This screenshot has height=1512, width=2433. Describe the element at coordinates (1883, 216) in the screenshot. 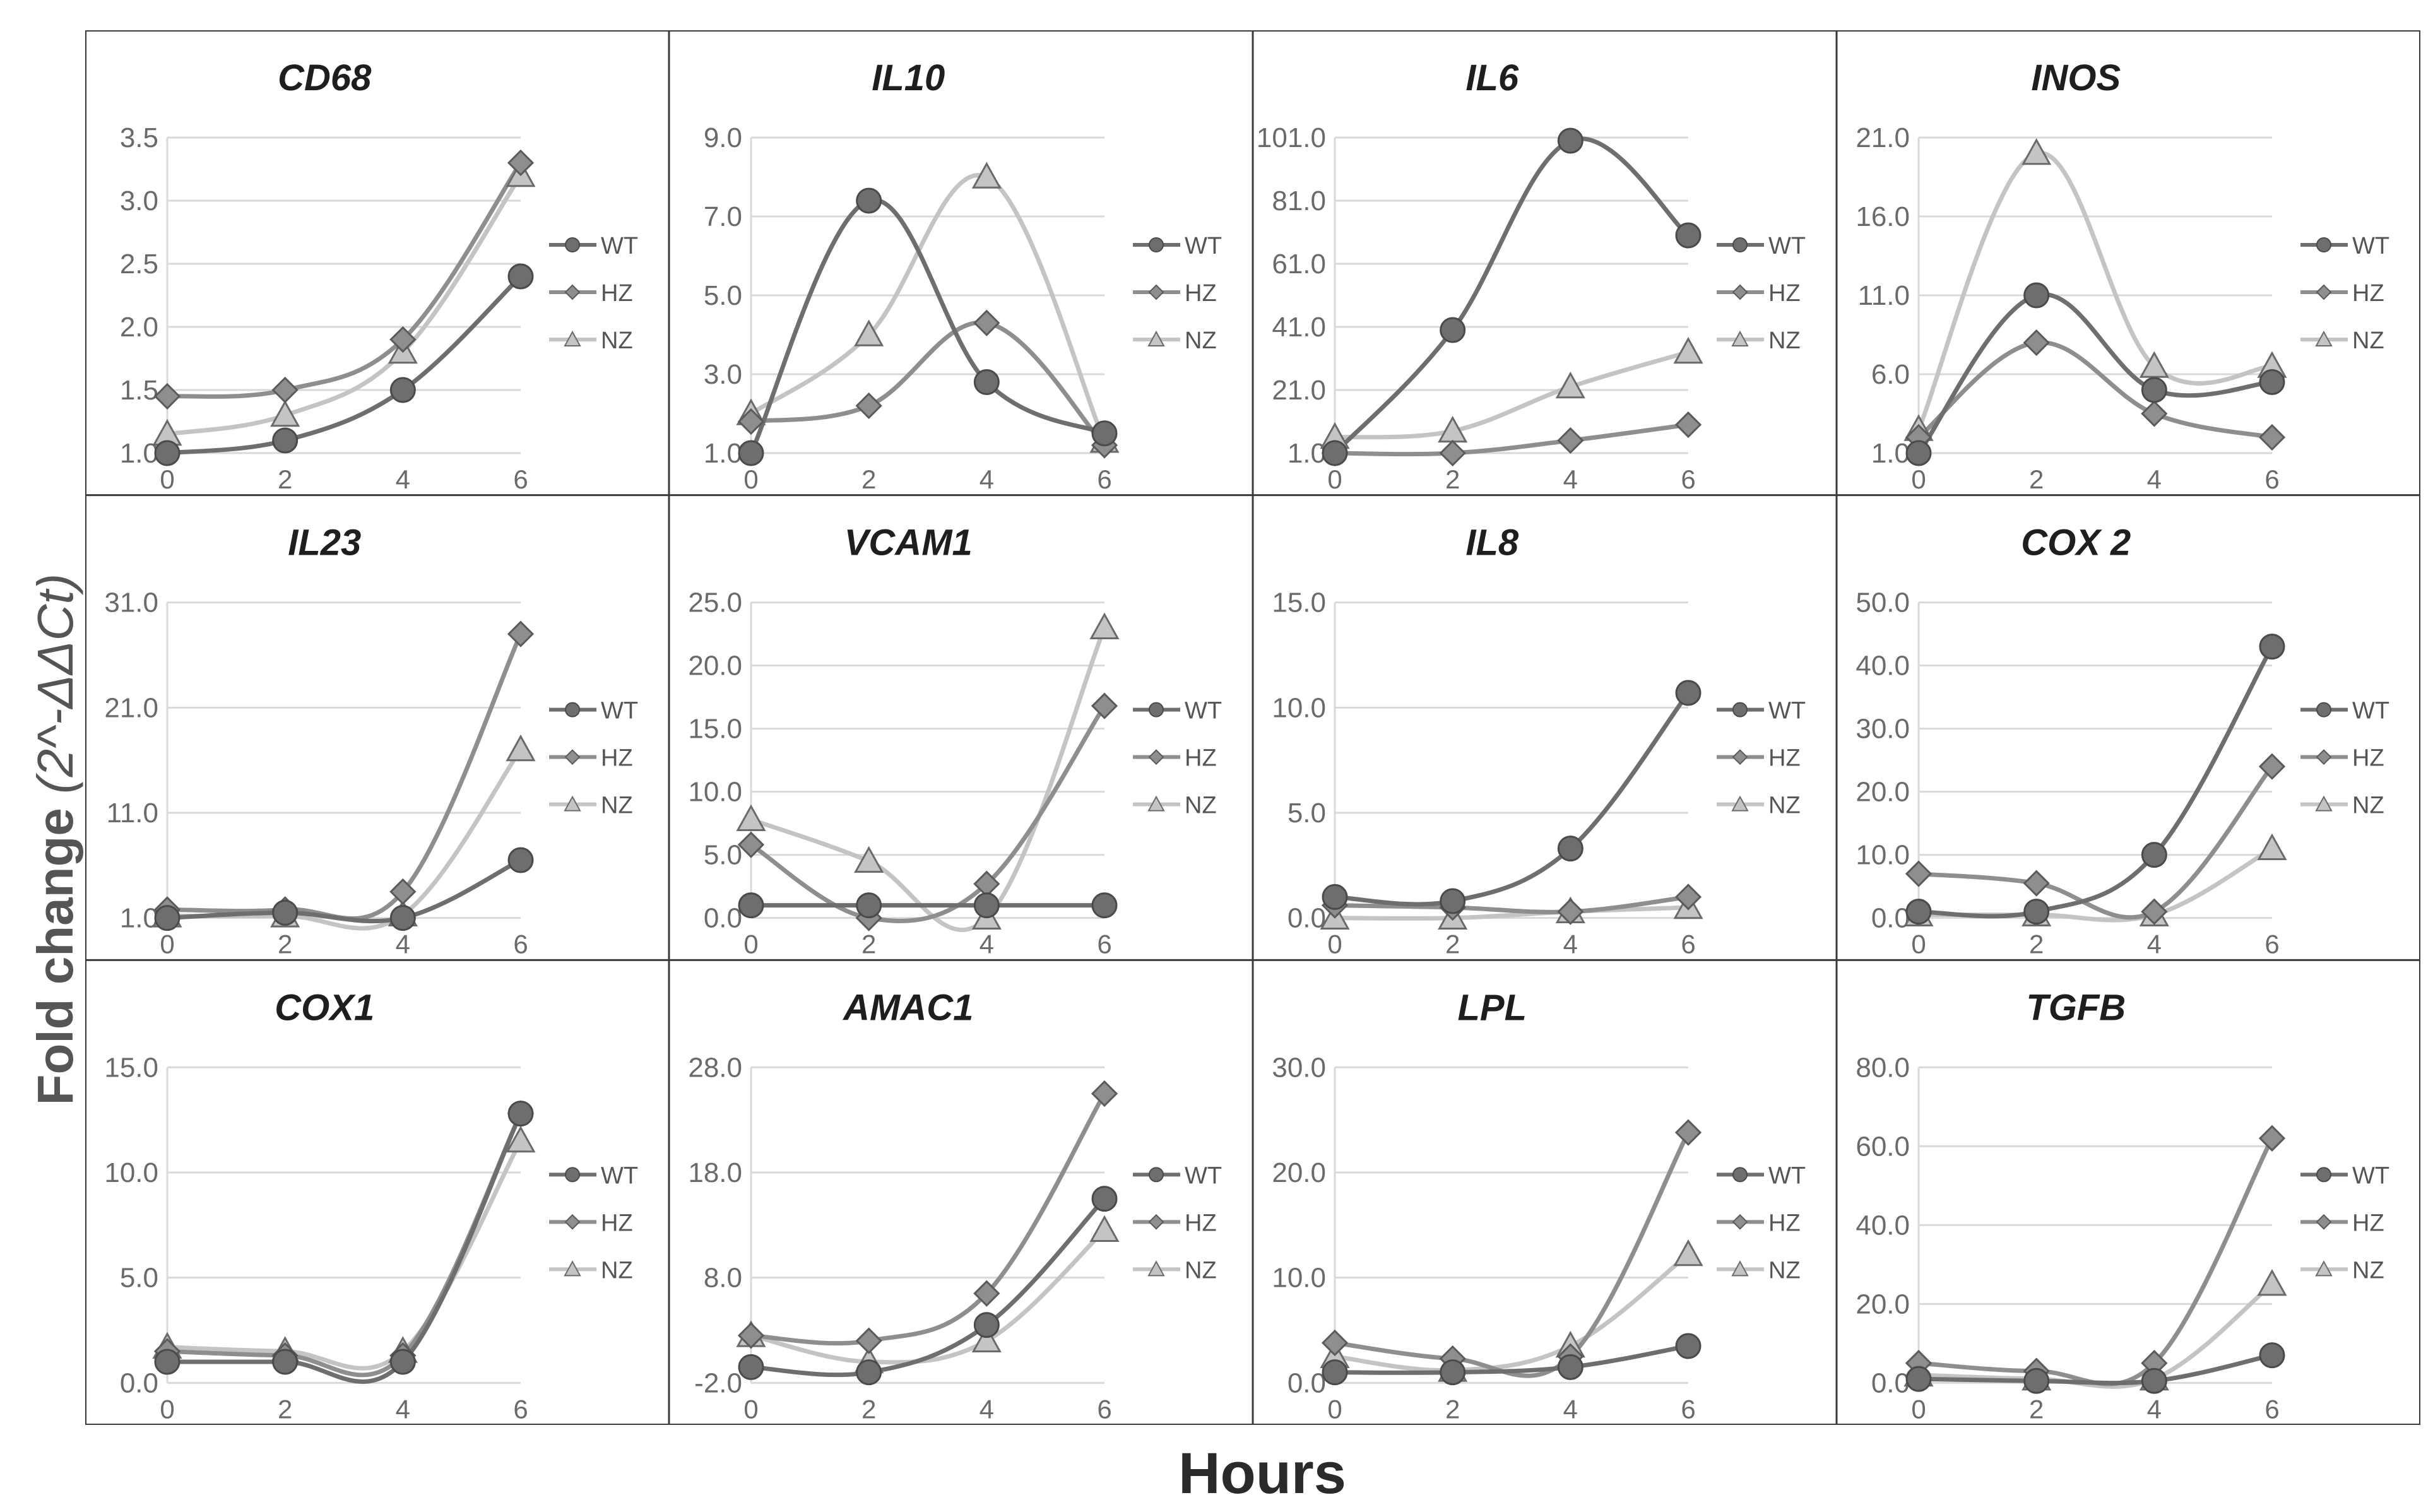

I see `y-tick-label: 16.0` at that location.